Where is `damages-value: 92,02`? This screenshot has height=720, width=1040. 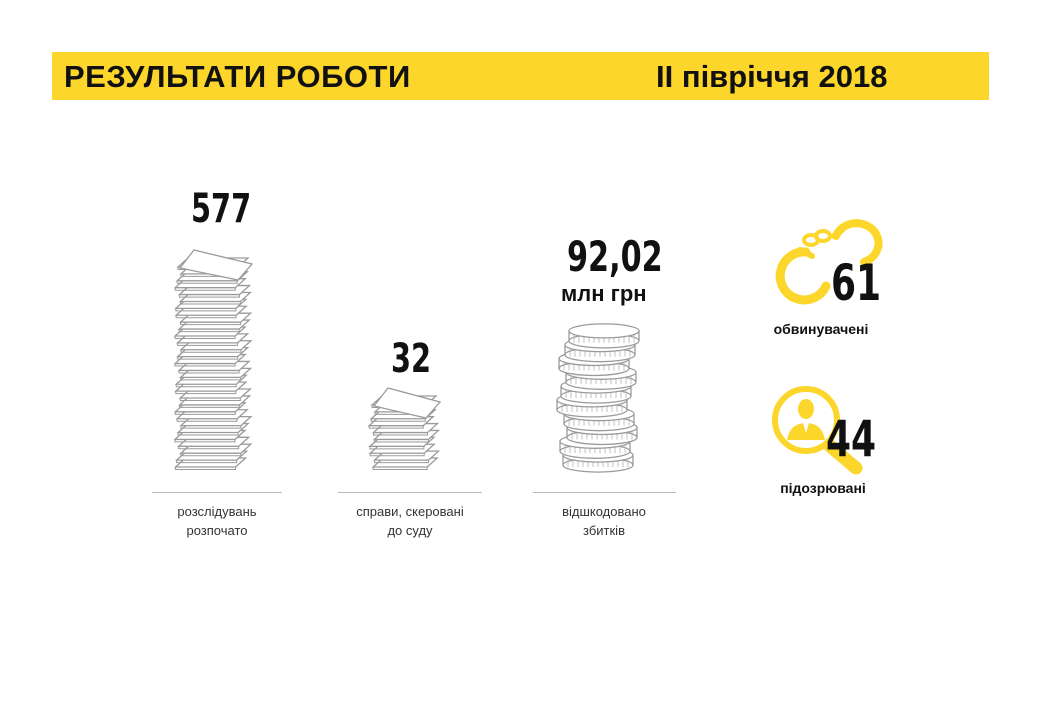 damages-value: 92,02 is located at coordinates (615, 256).